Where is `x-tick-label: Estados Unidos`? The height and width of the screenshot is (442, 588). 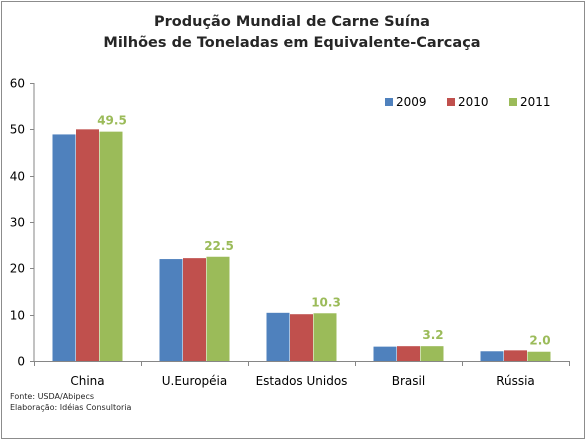
x-tick-label: Estados Unidos is located at coordinates (302, 381).